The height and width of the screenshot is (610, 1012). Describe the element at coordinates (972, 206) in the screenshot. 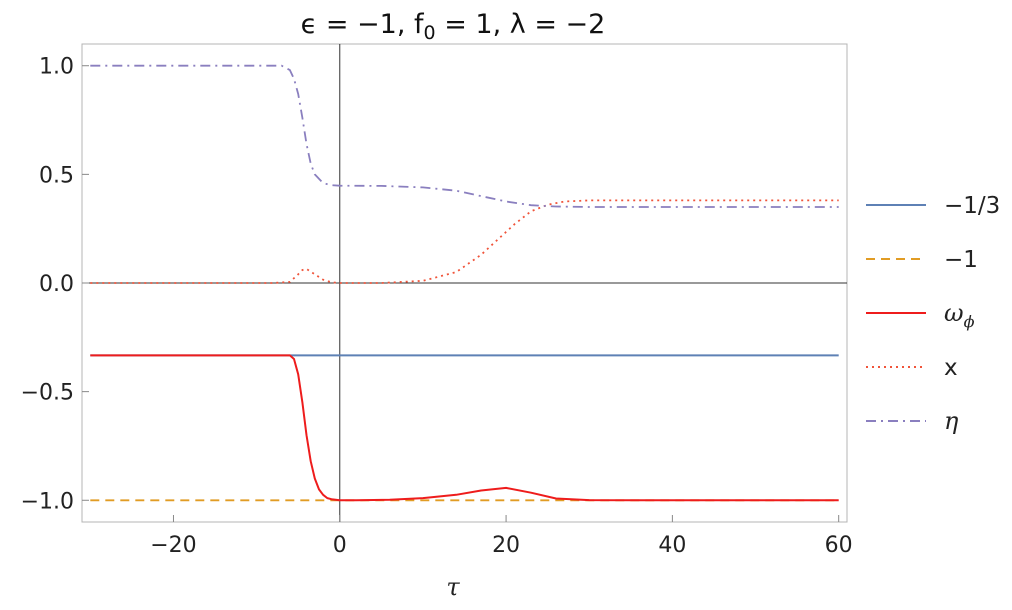

I see `legend-item-minus-one-third: −1/3` at that location.